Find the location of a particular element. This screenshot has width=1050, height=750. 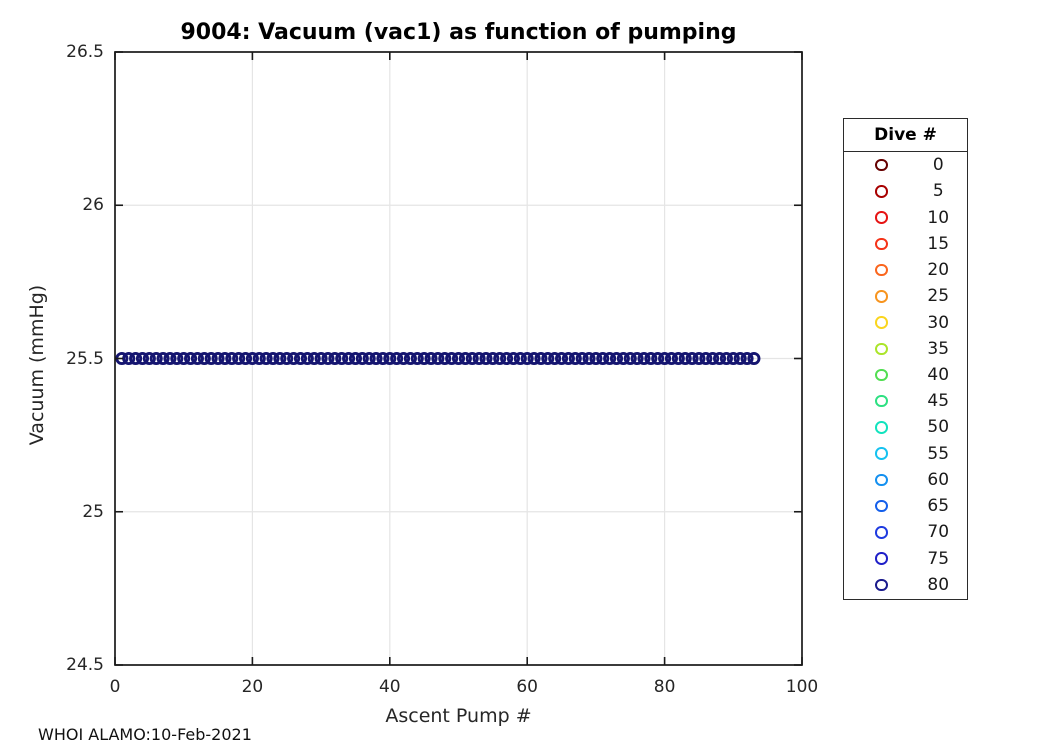

legend-entry-label: 55 is located at coordinates (938, 453).